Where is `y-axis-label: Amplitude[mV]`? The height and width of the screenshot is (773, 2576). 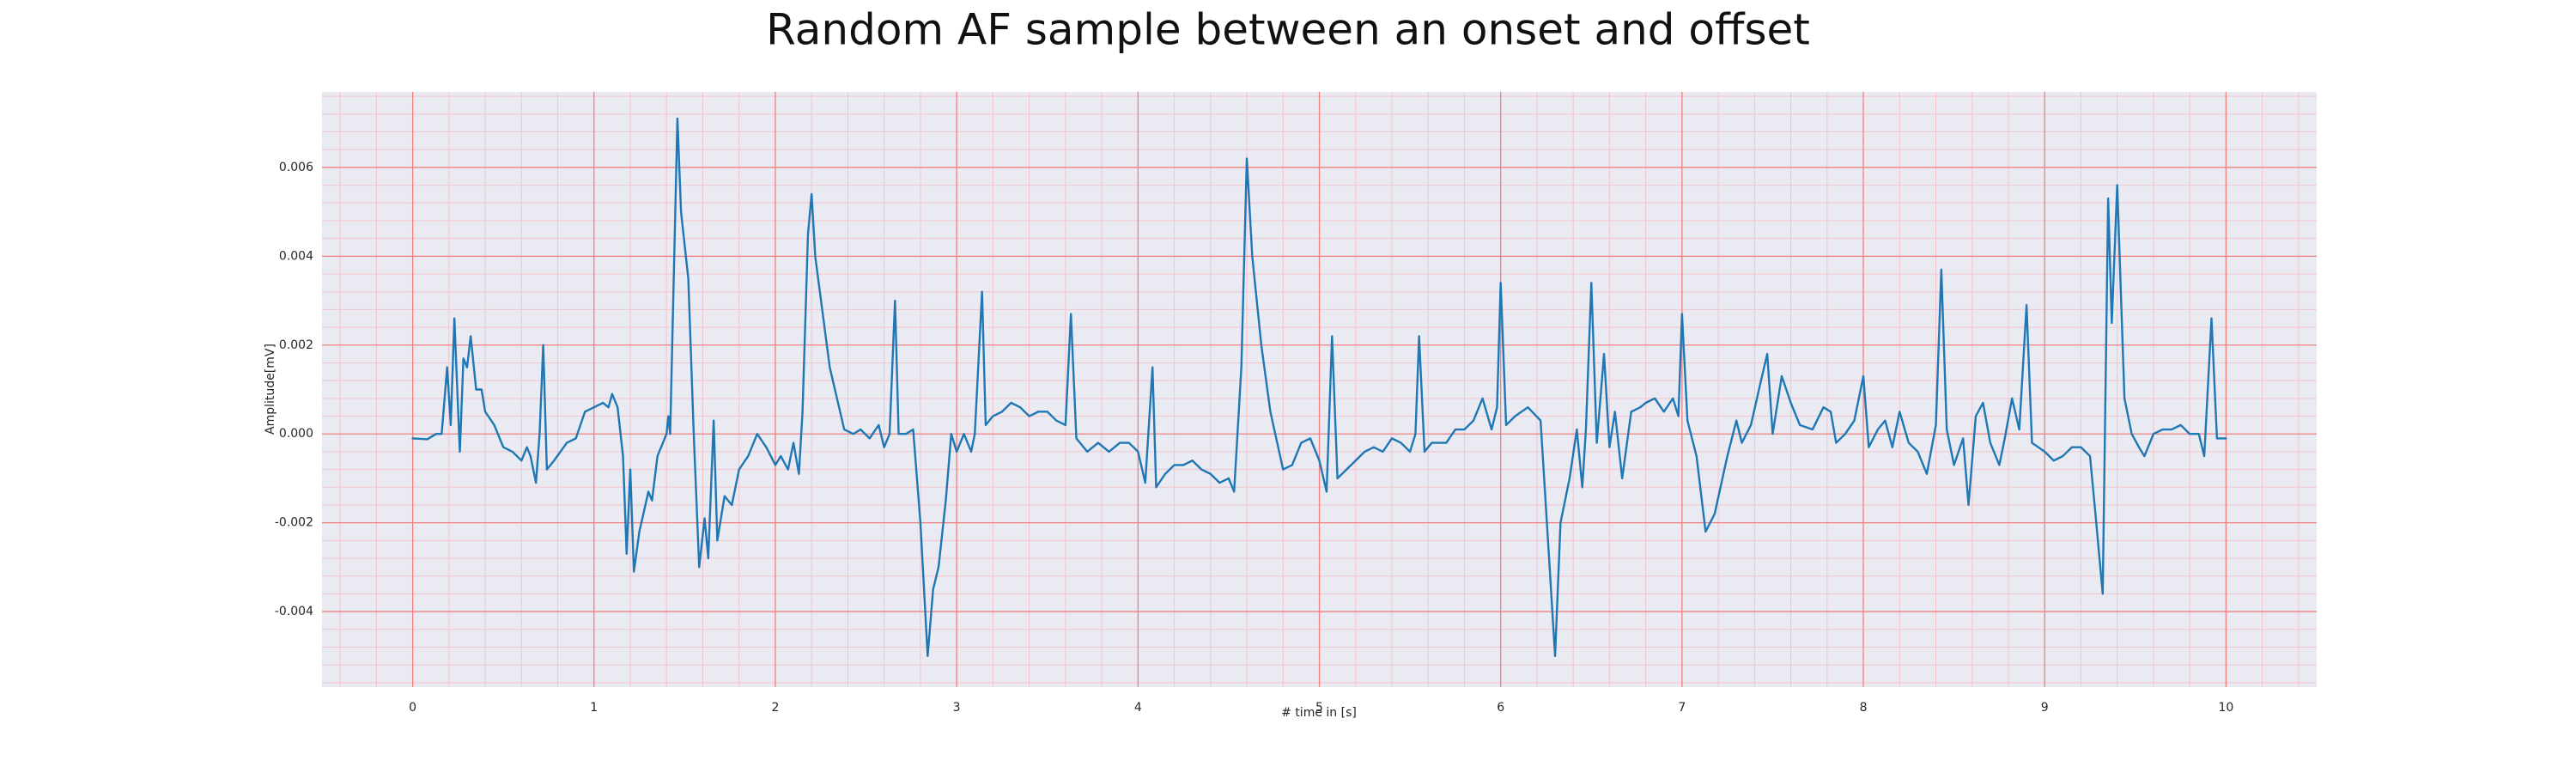 y-axis-label: Amplitude[mV] is located at coordinates (270, 389).